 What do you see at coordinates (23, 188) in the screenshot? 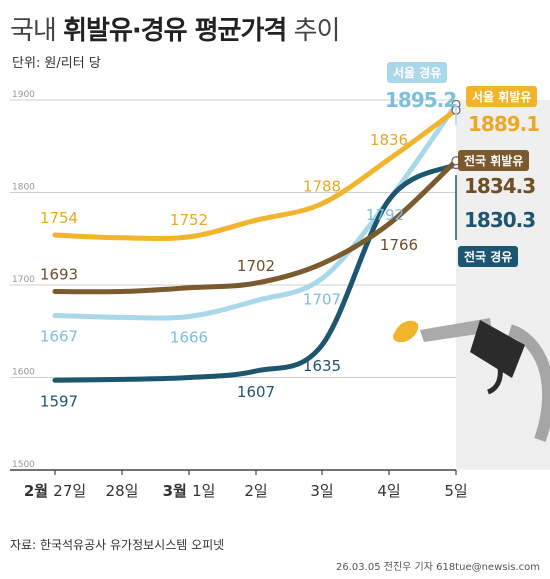
I see `y-tick-label: 1800` at bounding box center [23, 188].